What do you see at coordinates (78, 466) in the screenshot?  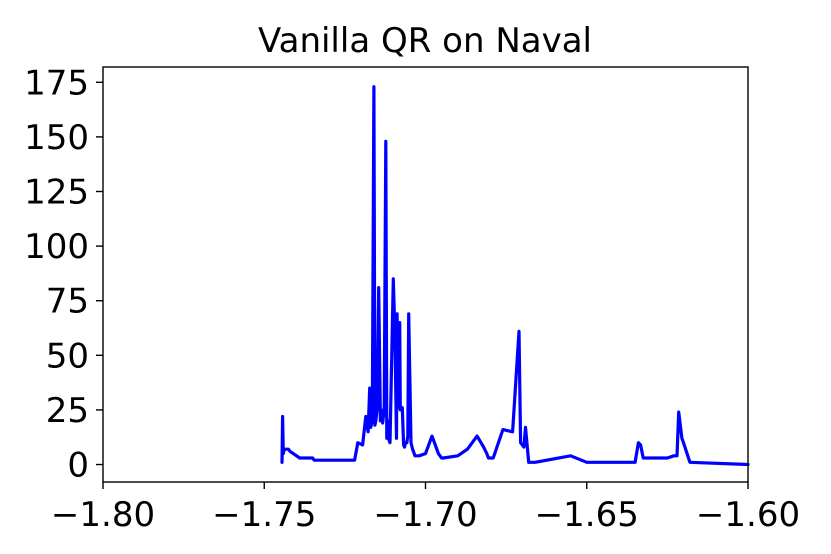 I see `y-tick-label: 0` at bounding box center [78, 466].